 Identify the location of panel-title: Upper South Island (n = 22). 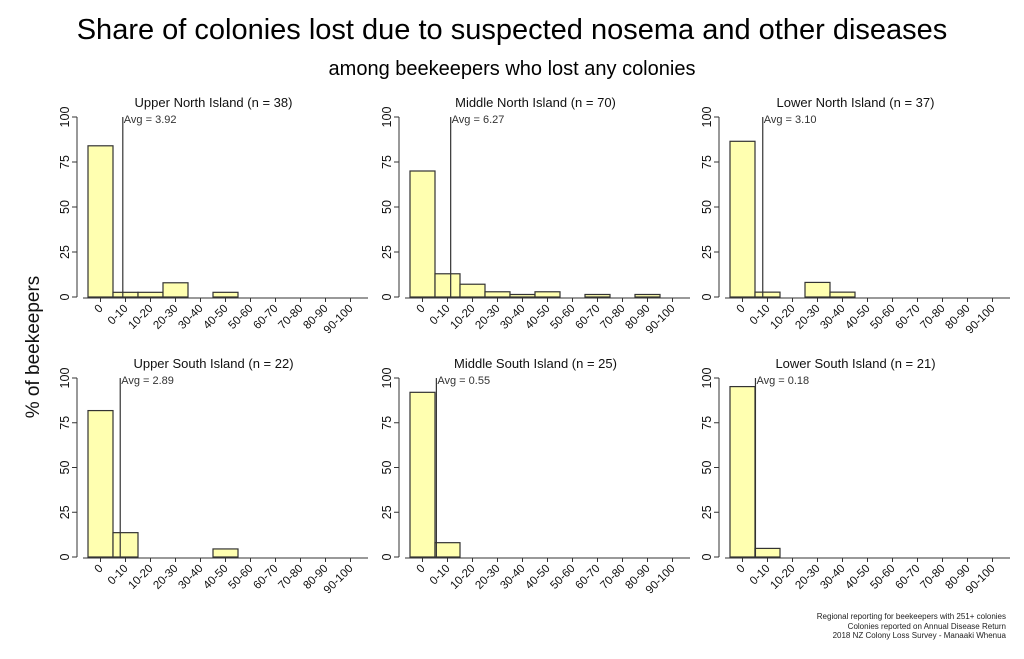
(213, 363).